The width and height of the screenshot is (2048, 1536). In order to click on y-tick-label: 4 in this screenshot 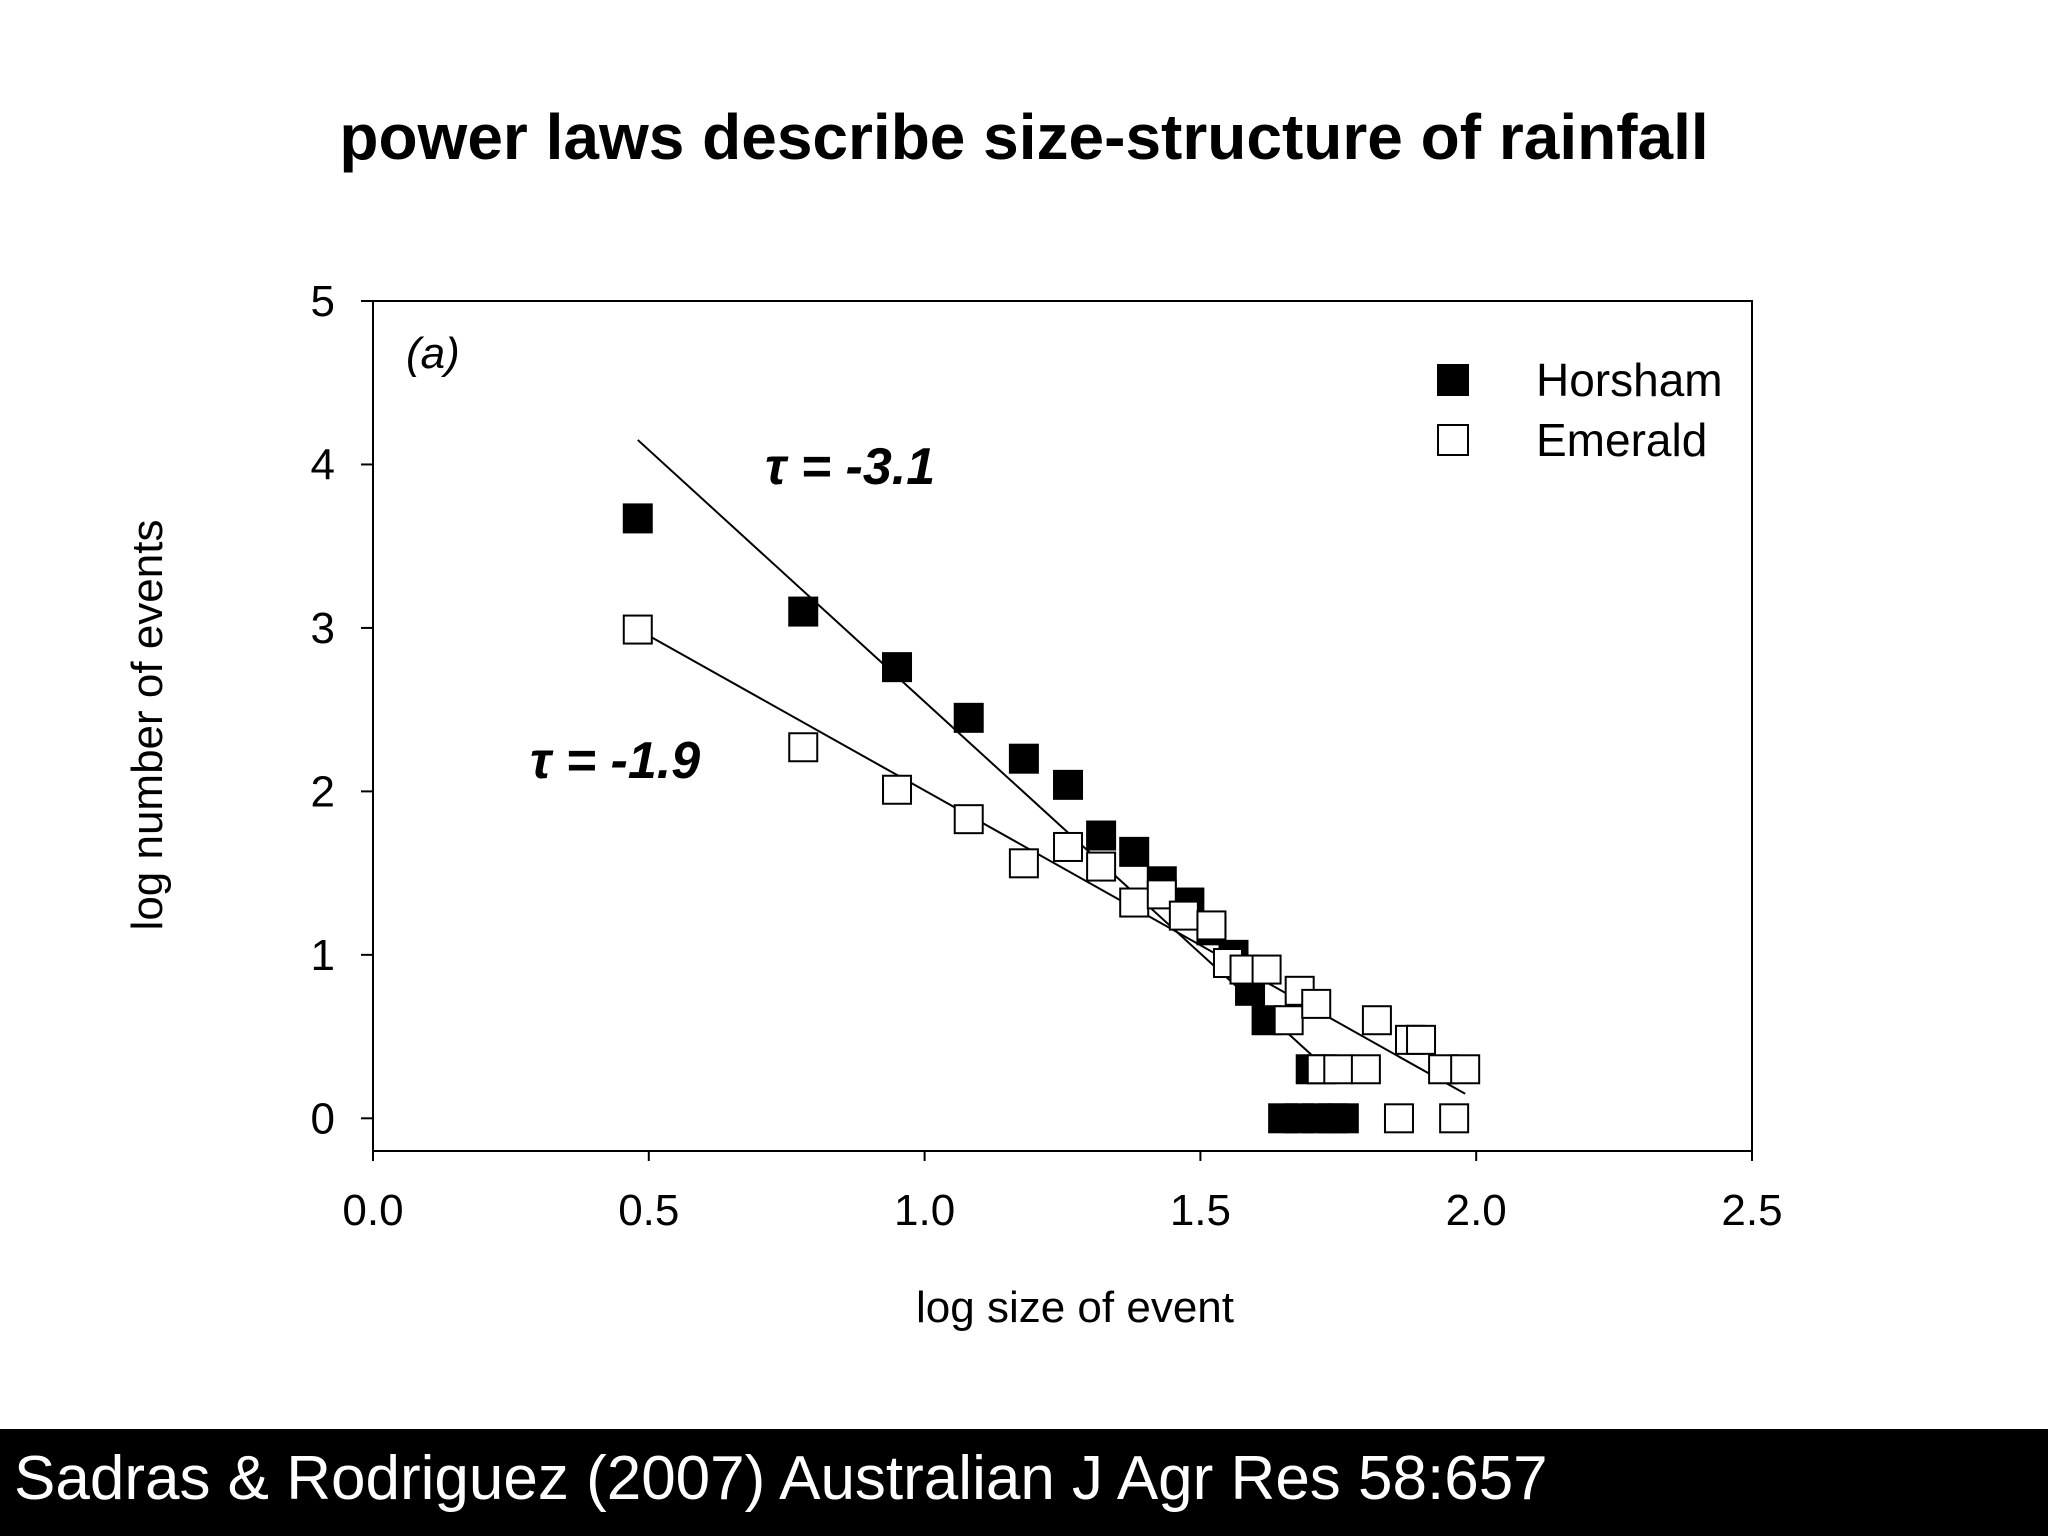, I will do `click(323, 464)`.